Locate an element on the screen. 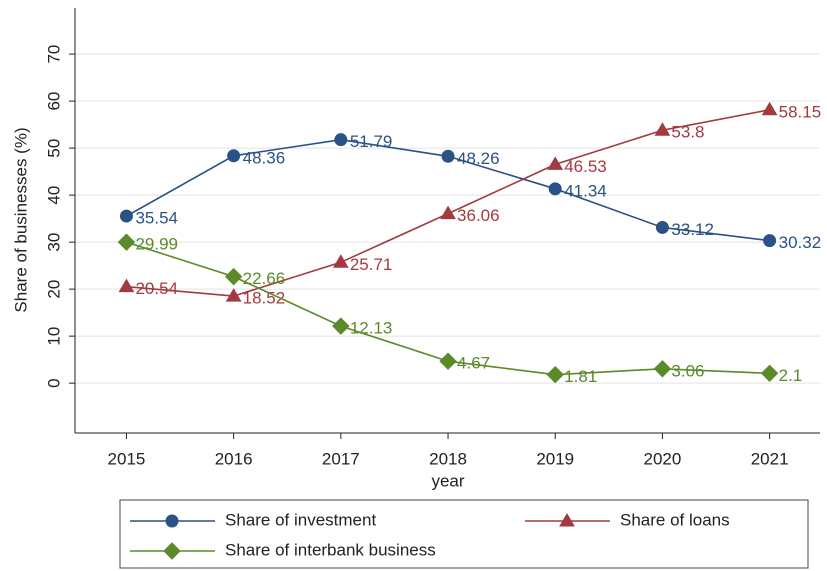  data-label: 3.06 is located at coordinates (687, 370).